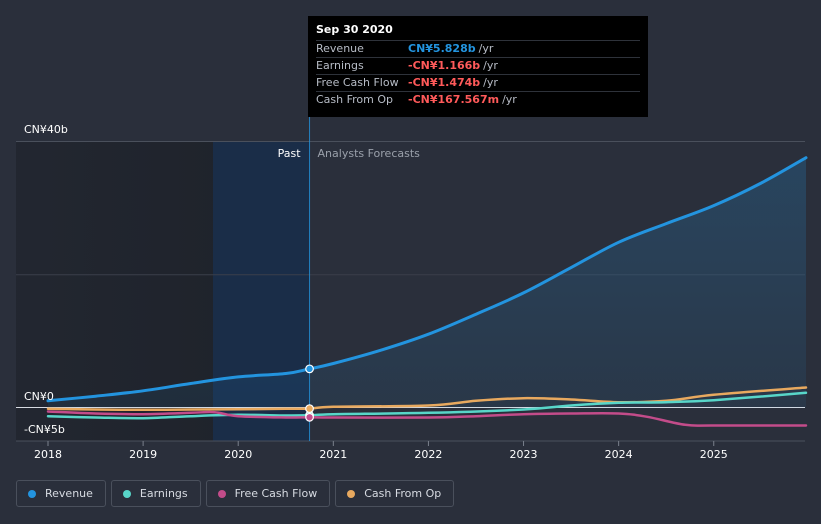  I want to click on tooltip-row-label: Revenue, so click(340, 48).